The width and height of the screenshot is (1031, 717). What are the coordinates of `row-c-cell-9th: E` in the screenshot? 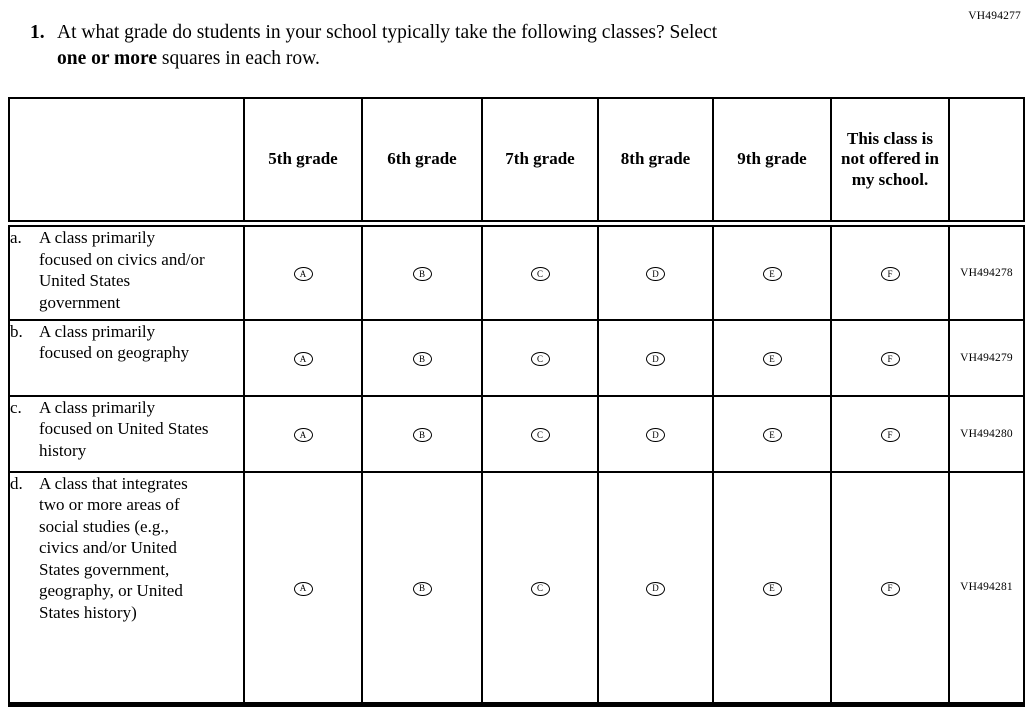 It's located at (772, 433).